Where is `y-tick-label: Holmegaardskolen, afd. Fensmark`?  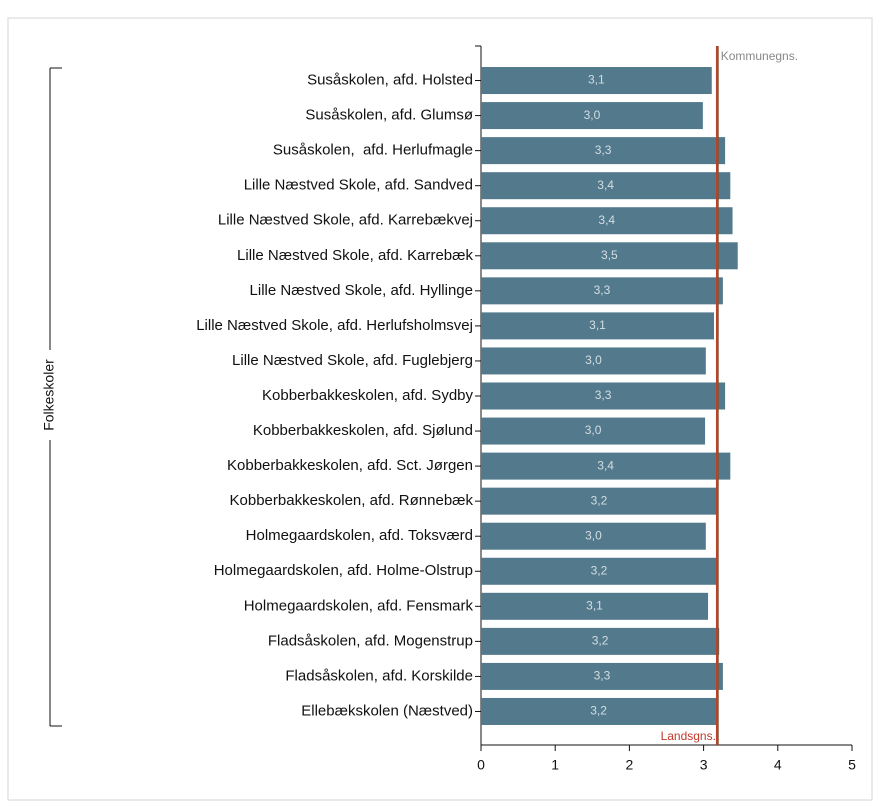
y-tick-label: Holmegaardskolen, afd. Fensmark is located at coordinates (359, 605).